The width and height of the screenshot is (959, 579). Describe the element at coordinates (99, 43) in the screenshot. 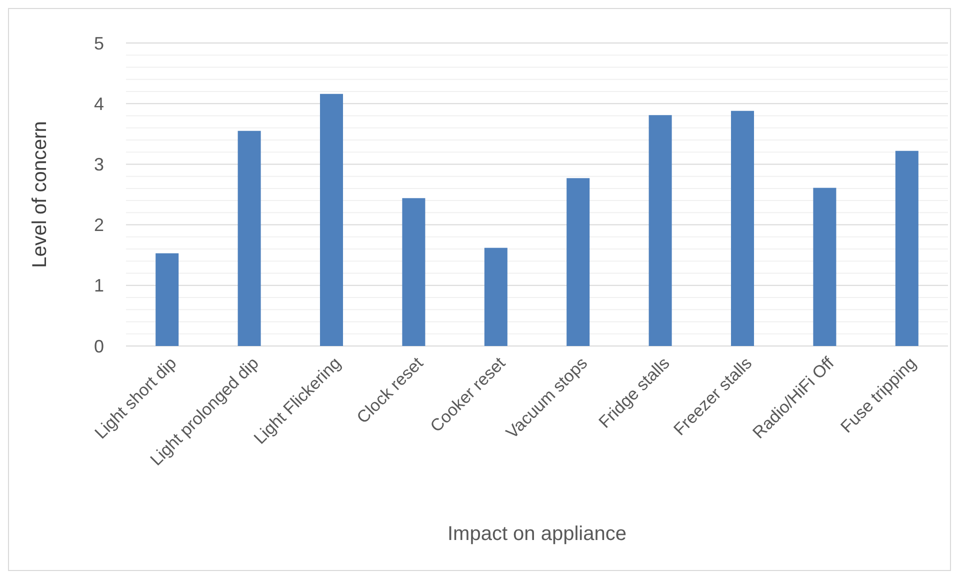

I see `y-tick-label: 5` at that location.